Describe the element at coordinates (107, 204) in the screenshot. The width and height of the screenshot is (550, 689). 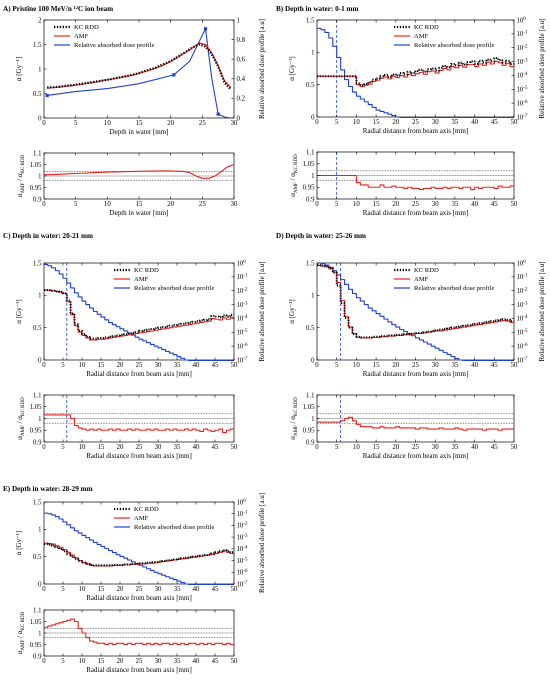
I see `panel-a-ratio-xtick-label: 10` at that location.